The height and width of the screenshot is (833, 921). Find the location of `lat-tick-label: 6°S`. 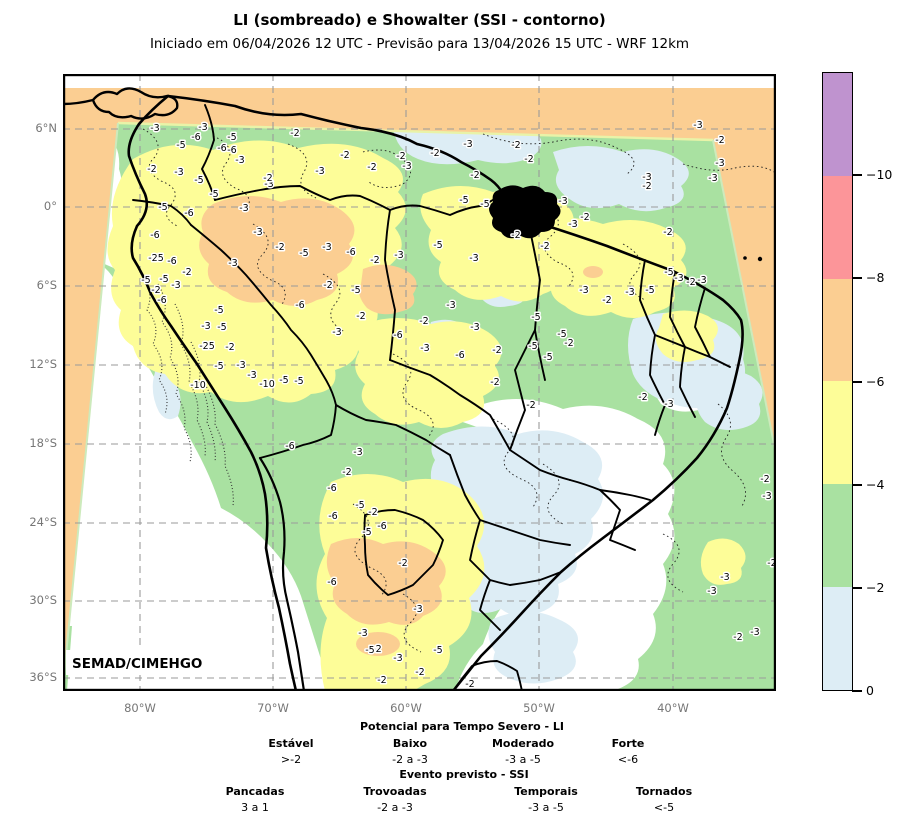

lat-tick-label: 6°S is located at coordinates (46, 285).